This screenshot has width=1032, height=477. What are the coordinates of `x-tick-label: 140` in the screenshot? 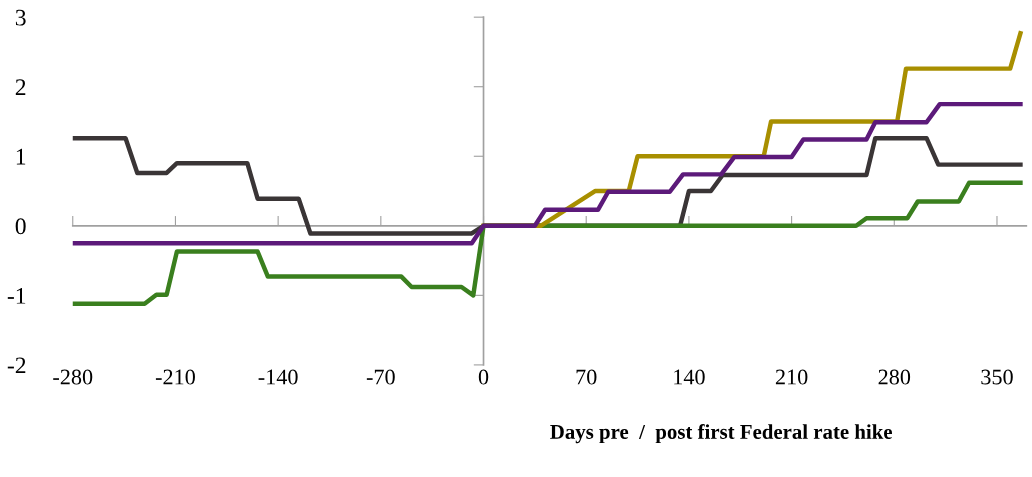 It's located at (689, 377).